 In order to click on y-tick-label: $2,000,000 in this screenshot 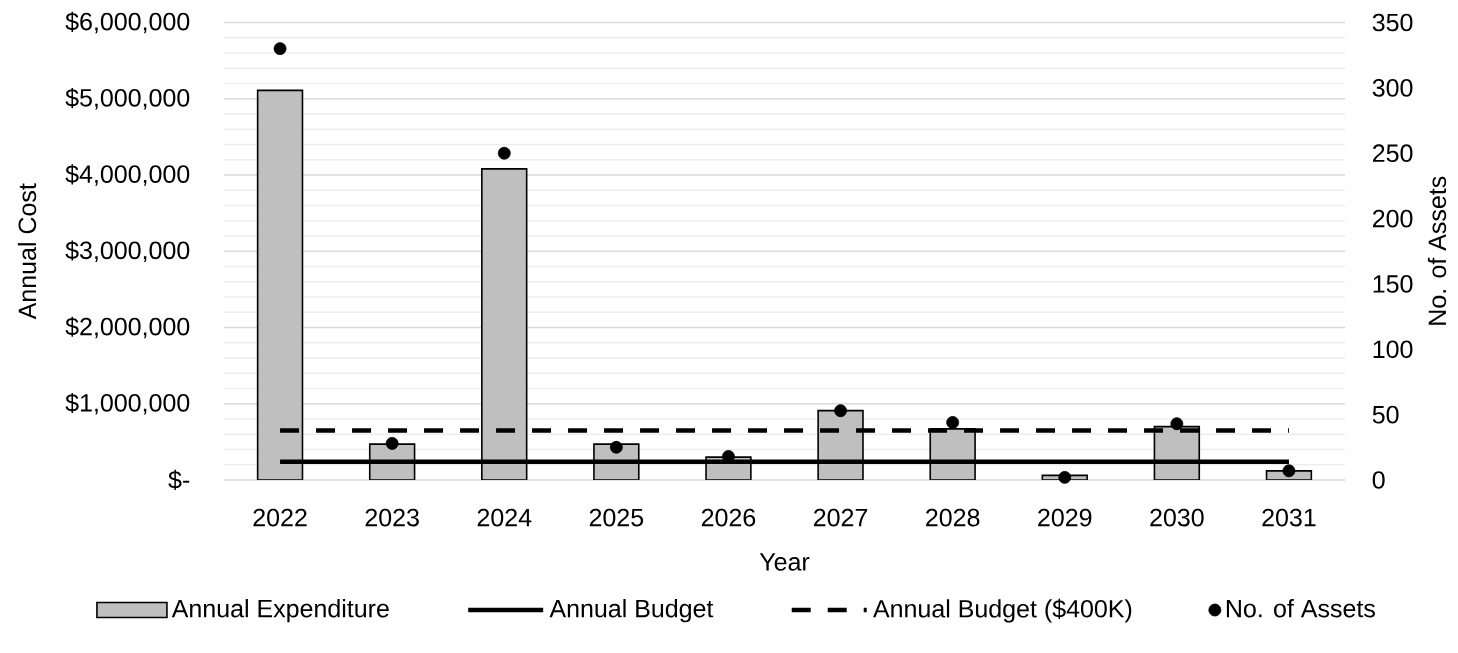, I will do `click(127, 327)`.